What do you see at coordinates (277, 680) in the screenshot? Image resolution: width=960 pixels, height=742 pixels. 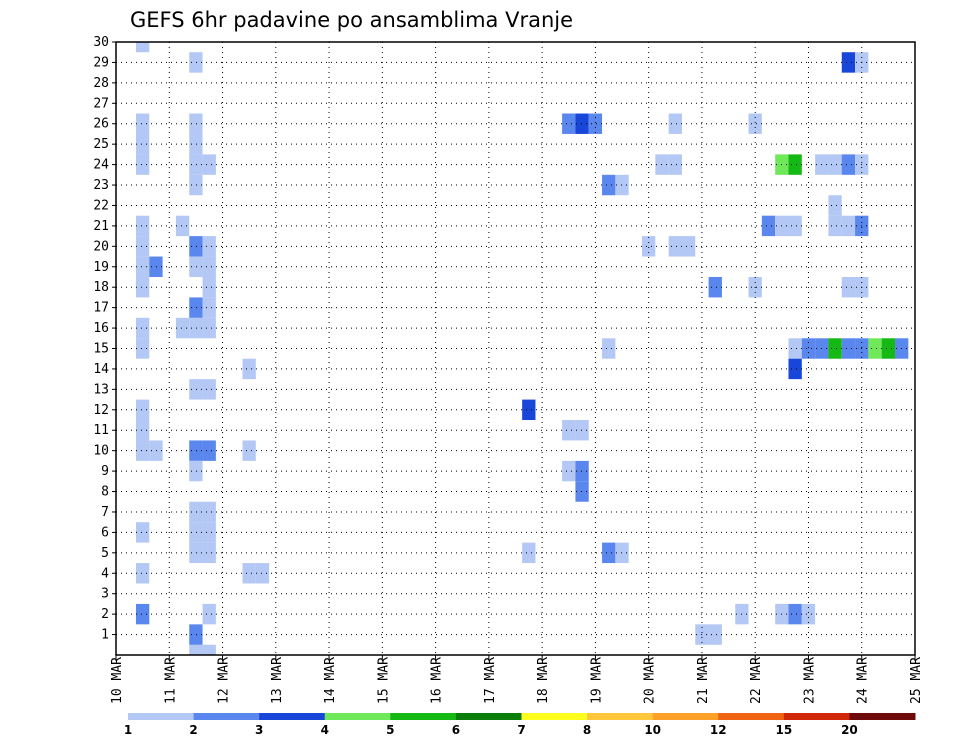 I see `x-tick-label: 13 MAR` at bounding box center [277, 680].